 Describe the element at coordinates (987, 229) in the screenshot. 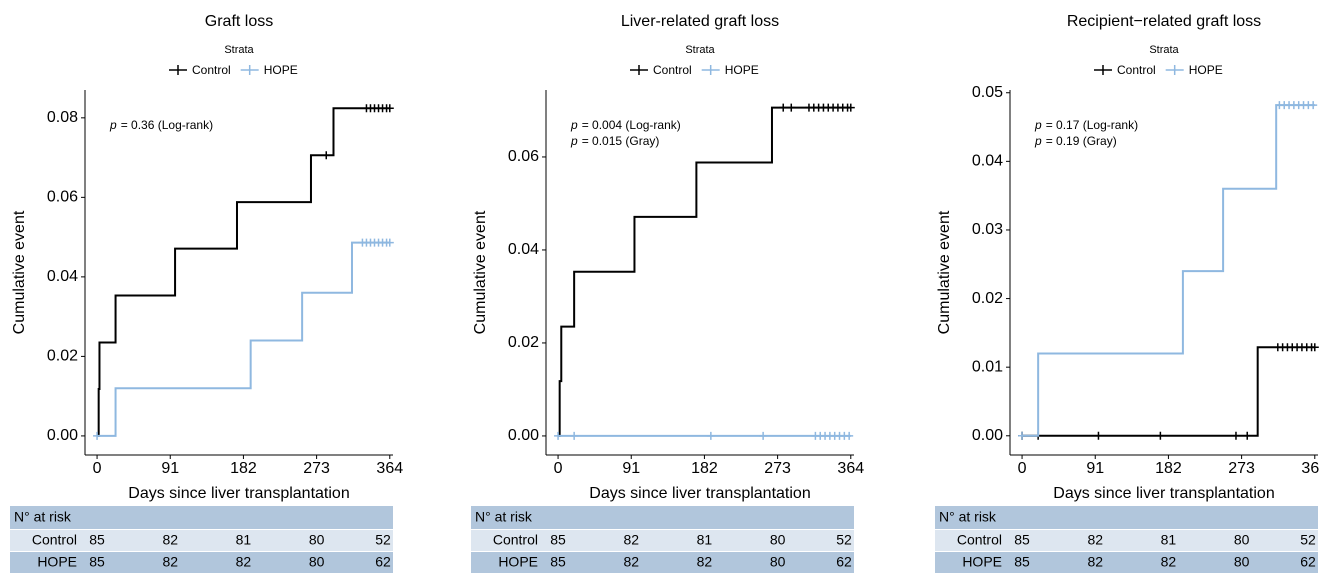

I see `y-tick-label: 0.03` at that location.